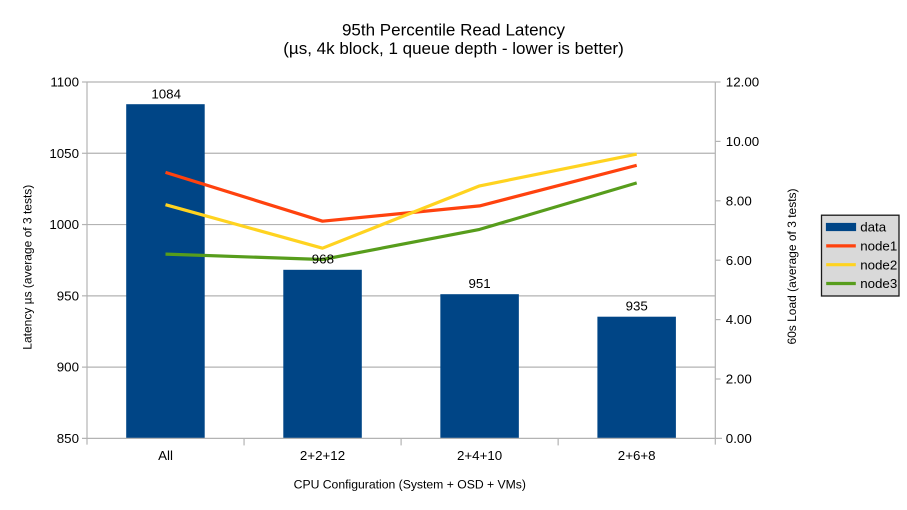 The width and height of the screenshot is (907, 510). What do you see at coordinates (410, 485) in the screenshot?
I see `svg-text:CPU Configuration (System + OS: CPU Configuration (System + OSD + VMs)` at bounding box center [410, 485].